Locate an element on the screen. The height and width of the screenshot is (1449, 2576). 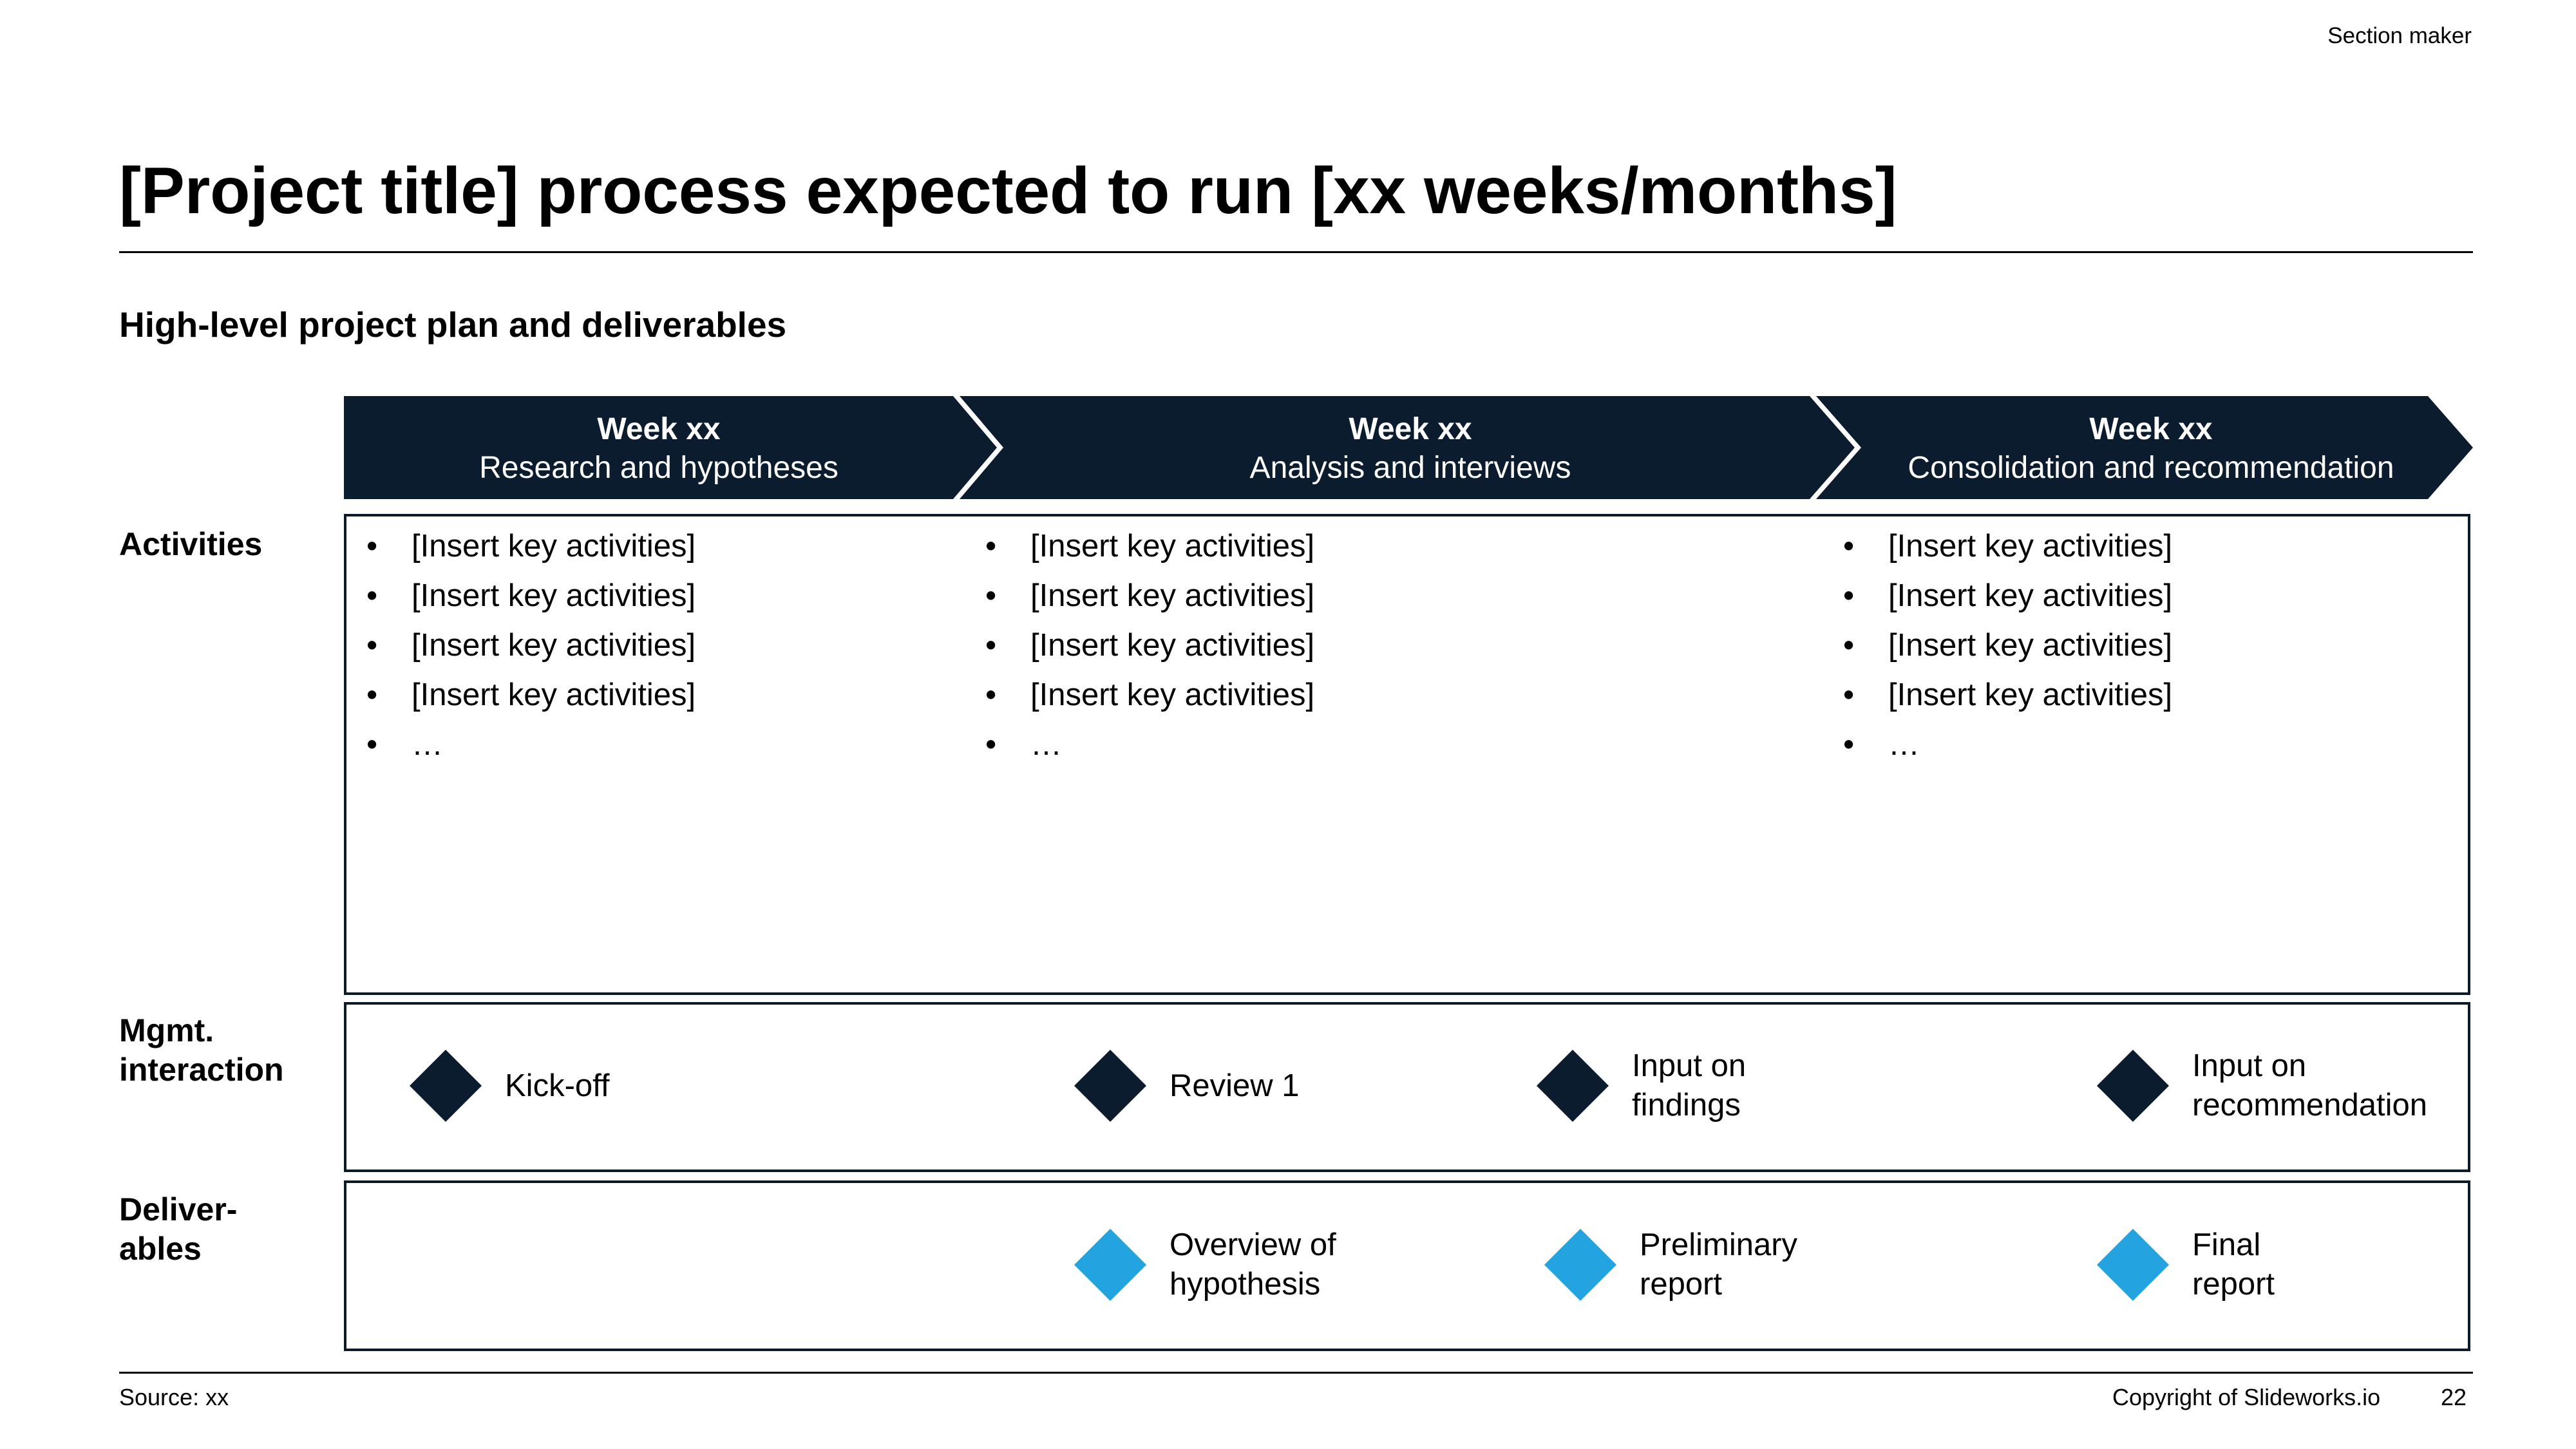
footer-divider is located at coordinates (1296, 1373).